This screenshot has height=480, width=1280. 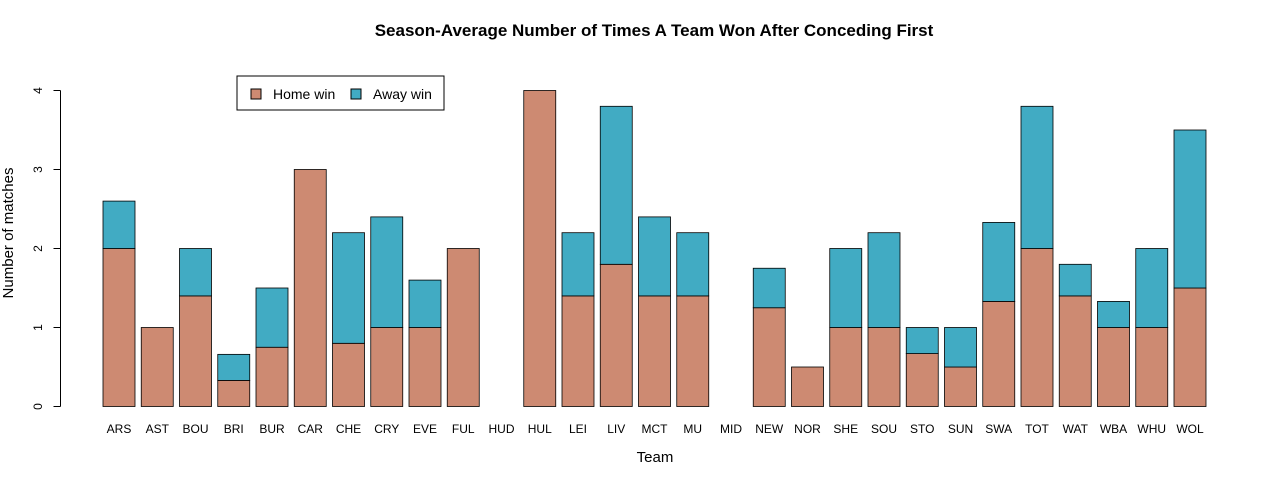 I want to click on x-tick-label: SWA, so click(x=998, y=429).